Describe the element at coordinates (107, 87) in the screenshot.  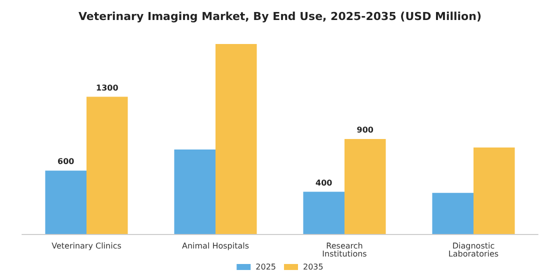
I see `data-label: 1300` at that location.